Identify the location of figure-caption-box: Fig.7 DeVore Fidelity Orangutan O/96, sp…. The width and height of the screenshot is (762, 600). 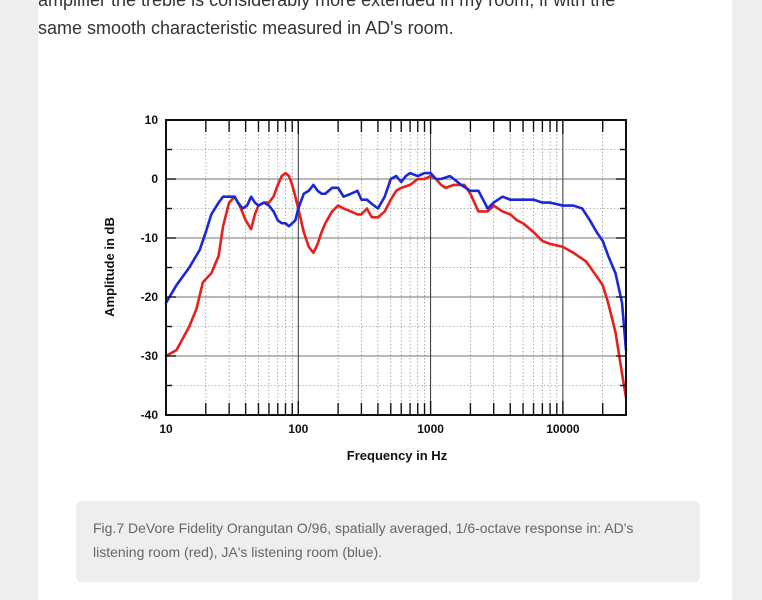
(388, 541).